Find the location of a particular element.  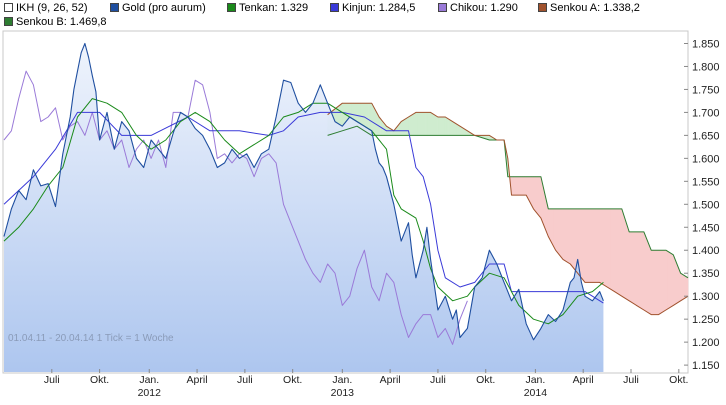

y-tick-label: 1.500 is located at coordinates (706, 205).